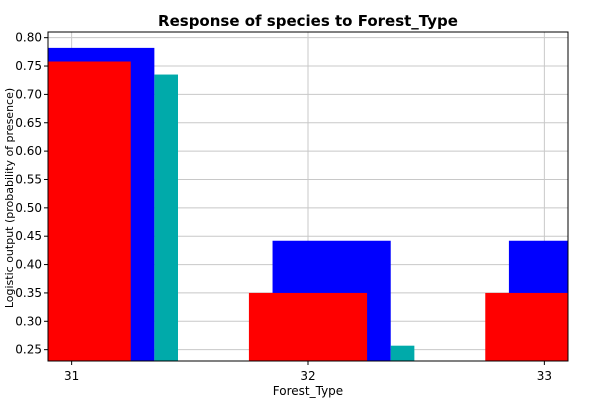 This screenshot has width=600, height=400. Describe the element at coordinates (28, 66) in the screenshot. I see `y-tick-label-10: 0.75` at that location.